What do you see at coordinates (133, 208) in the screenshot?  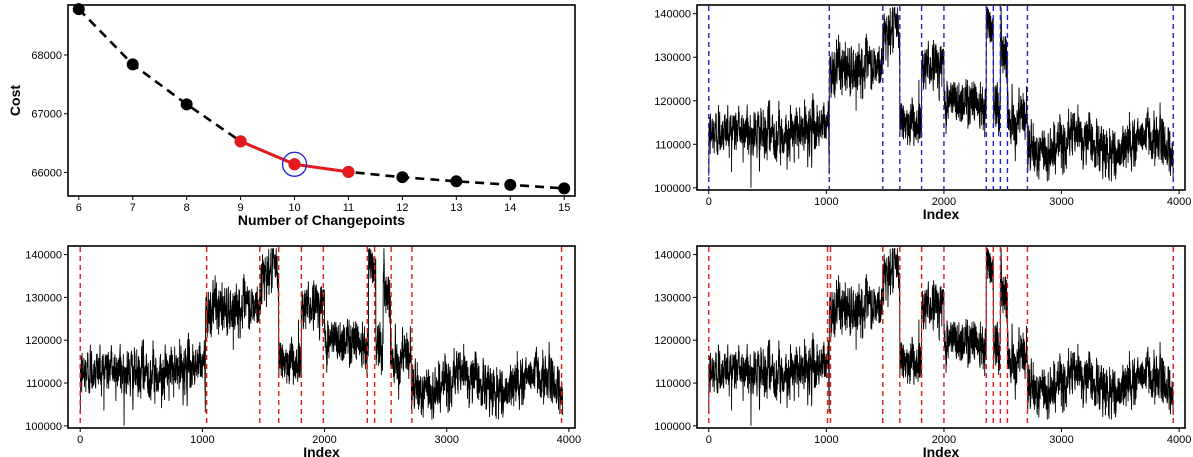 I see `x-tick-label: 7` at bounding box center [133, 208].